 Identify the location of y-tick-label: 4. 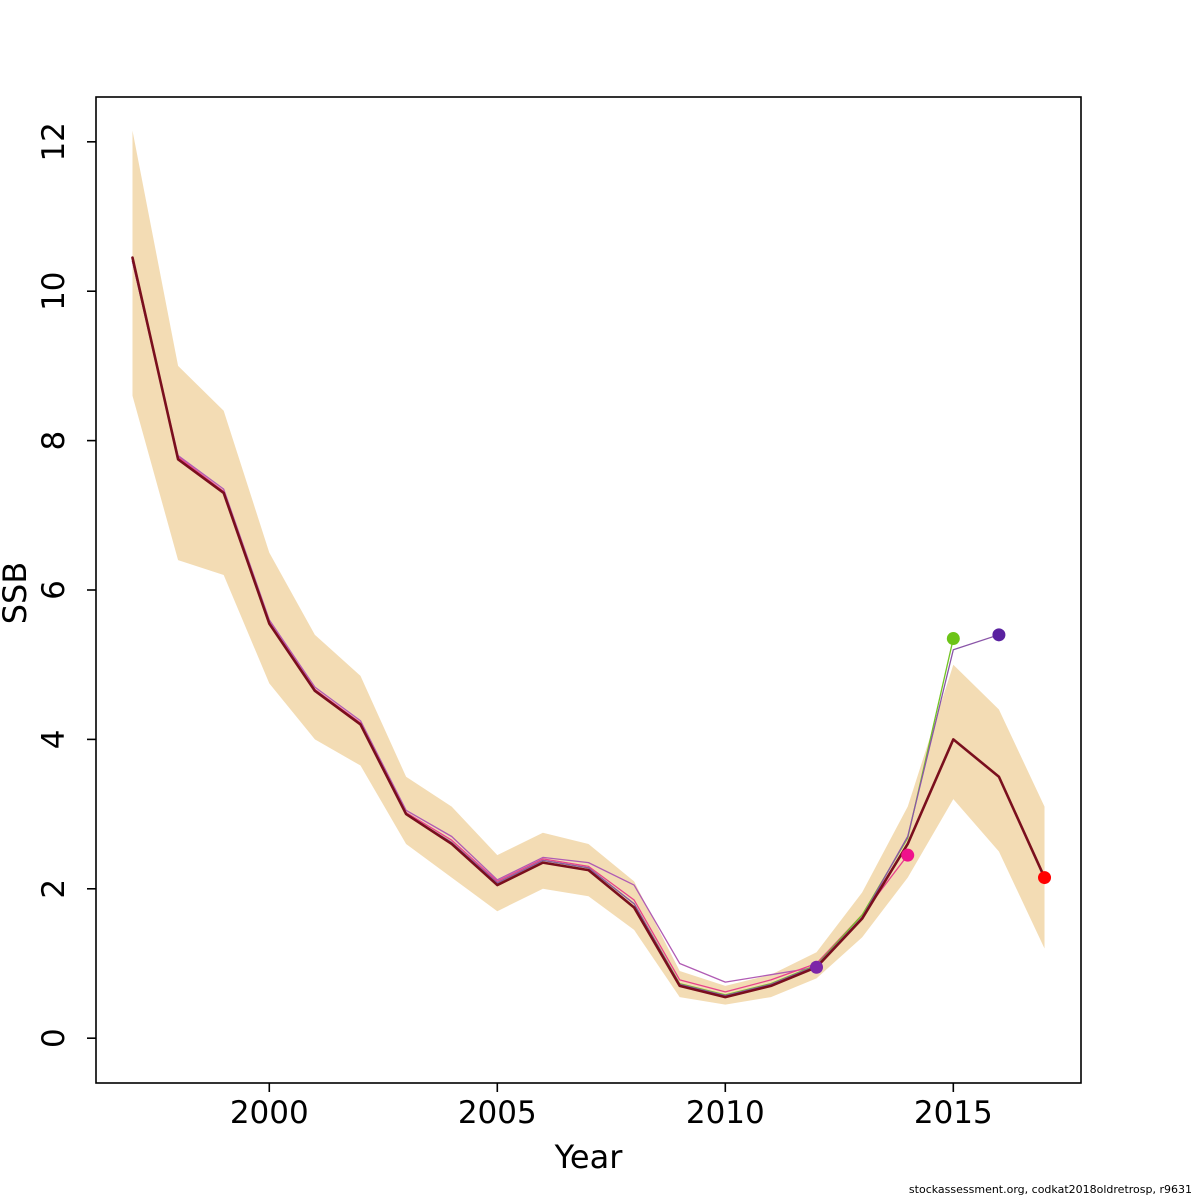
(54, 740).